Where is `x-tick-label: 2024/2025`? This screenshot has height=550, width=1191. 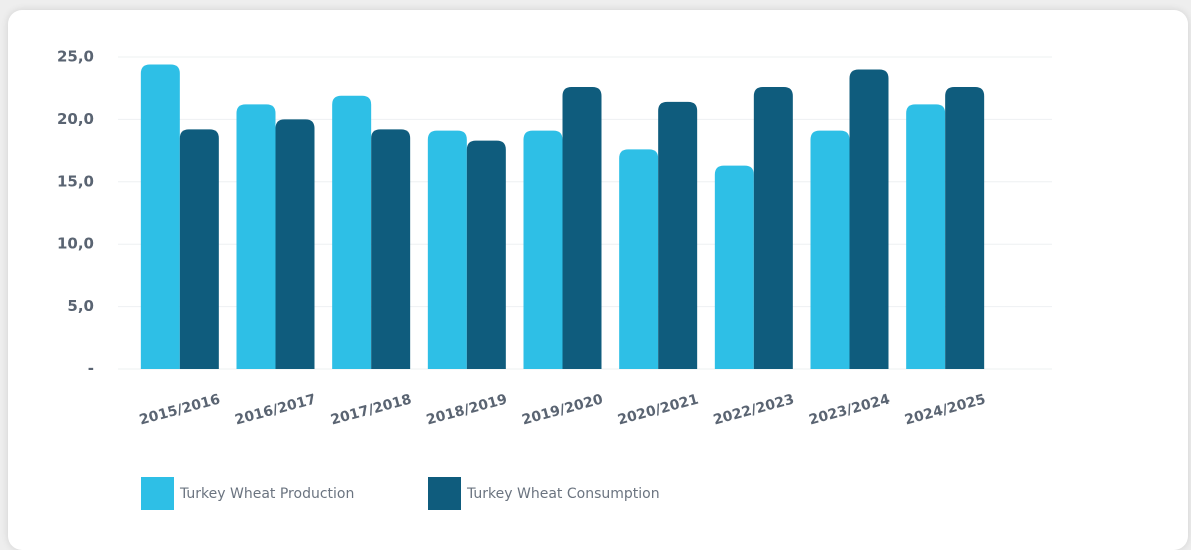
x-tick-label: 2024/2025 is located at coordinates (945, 410).